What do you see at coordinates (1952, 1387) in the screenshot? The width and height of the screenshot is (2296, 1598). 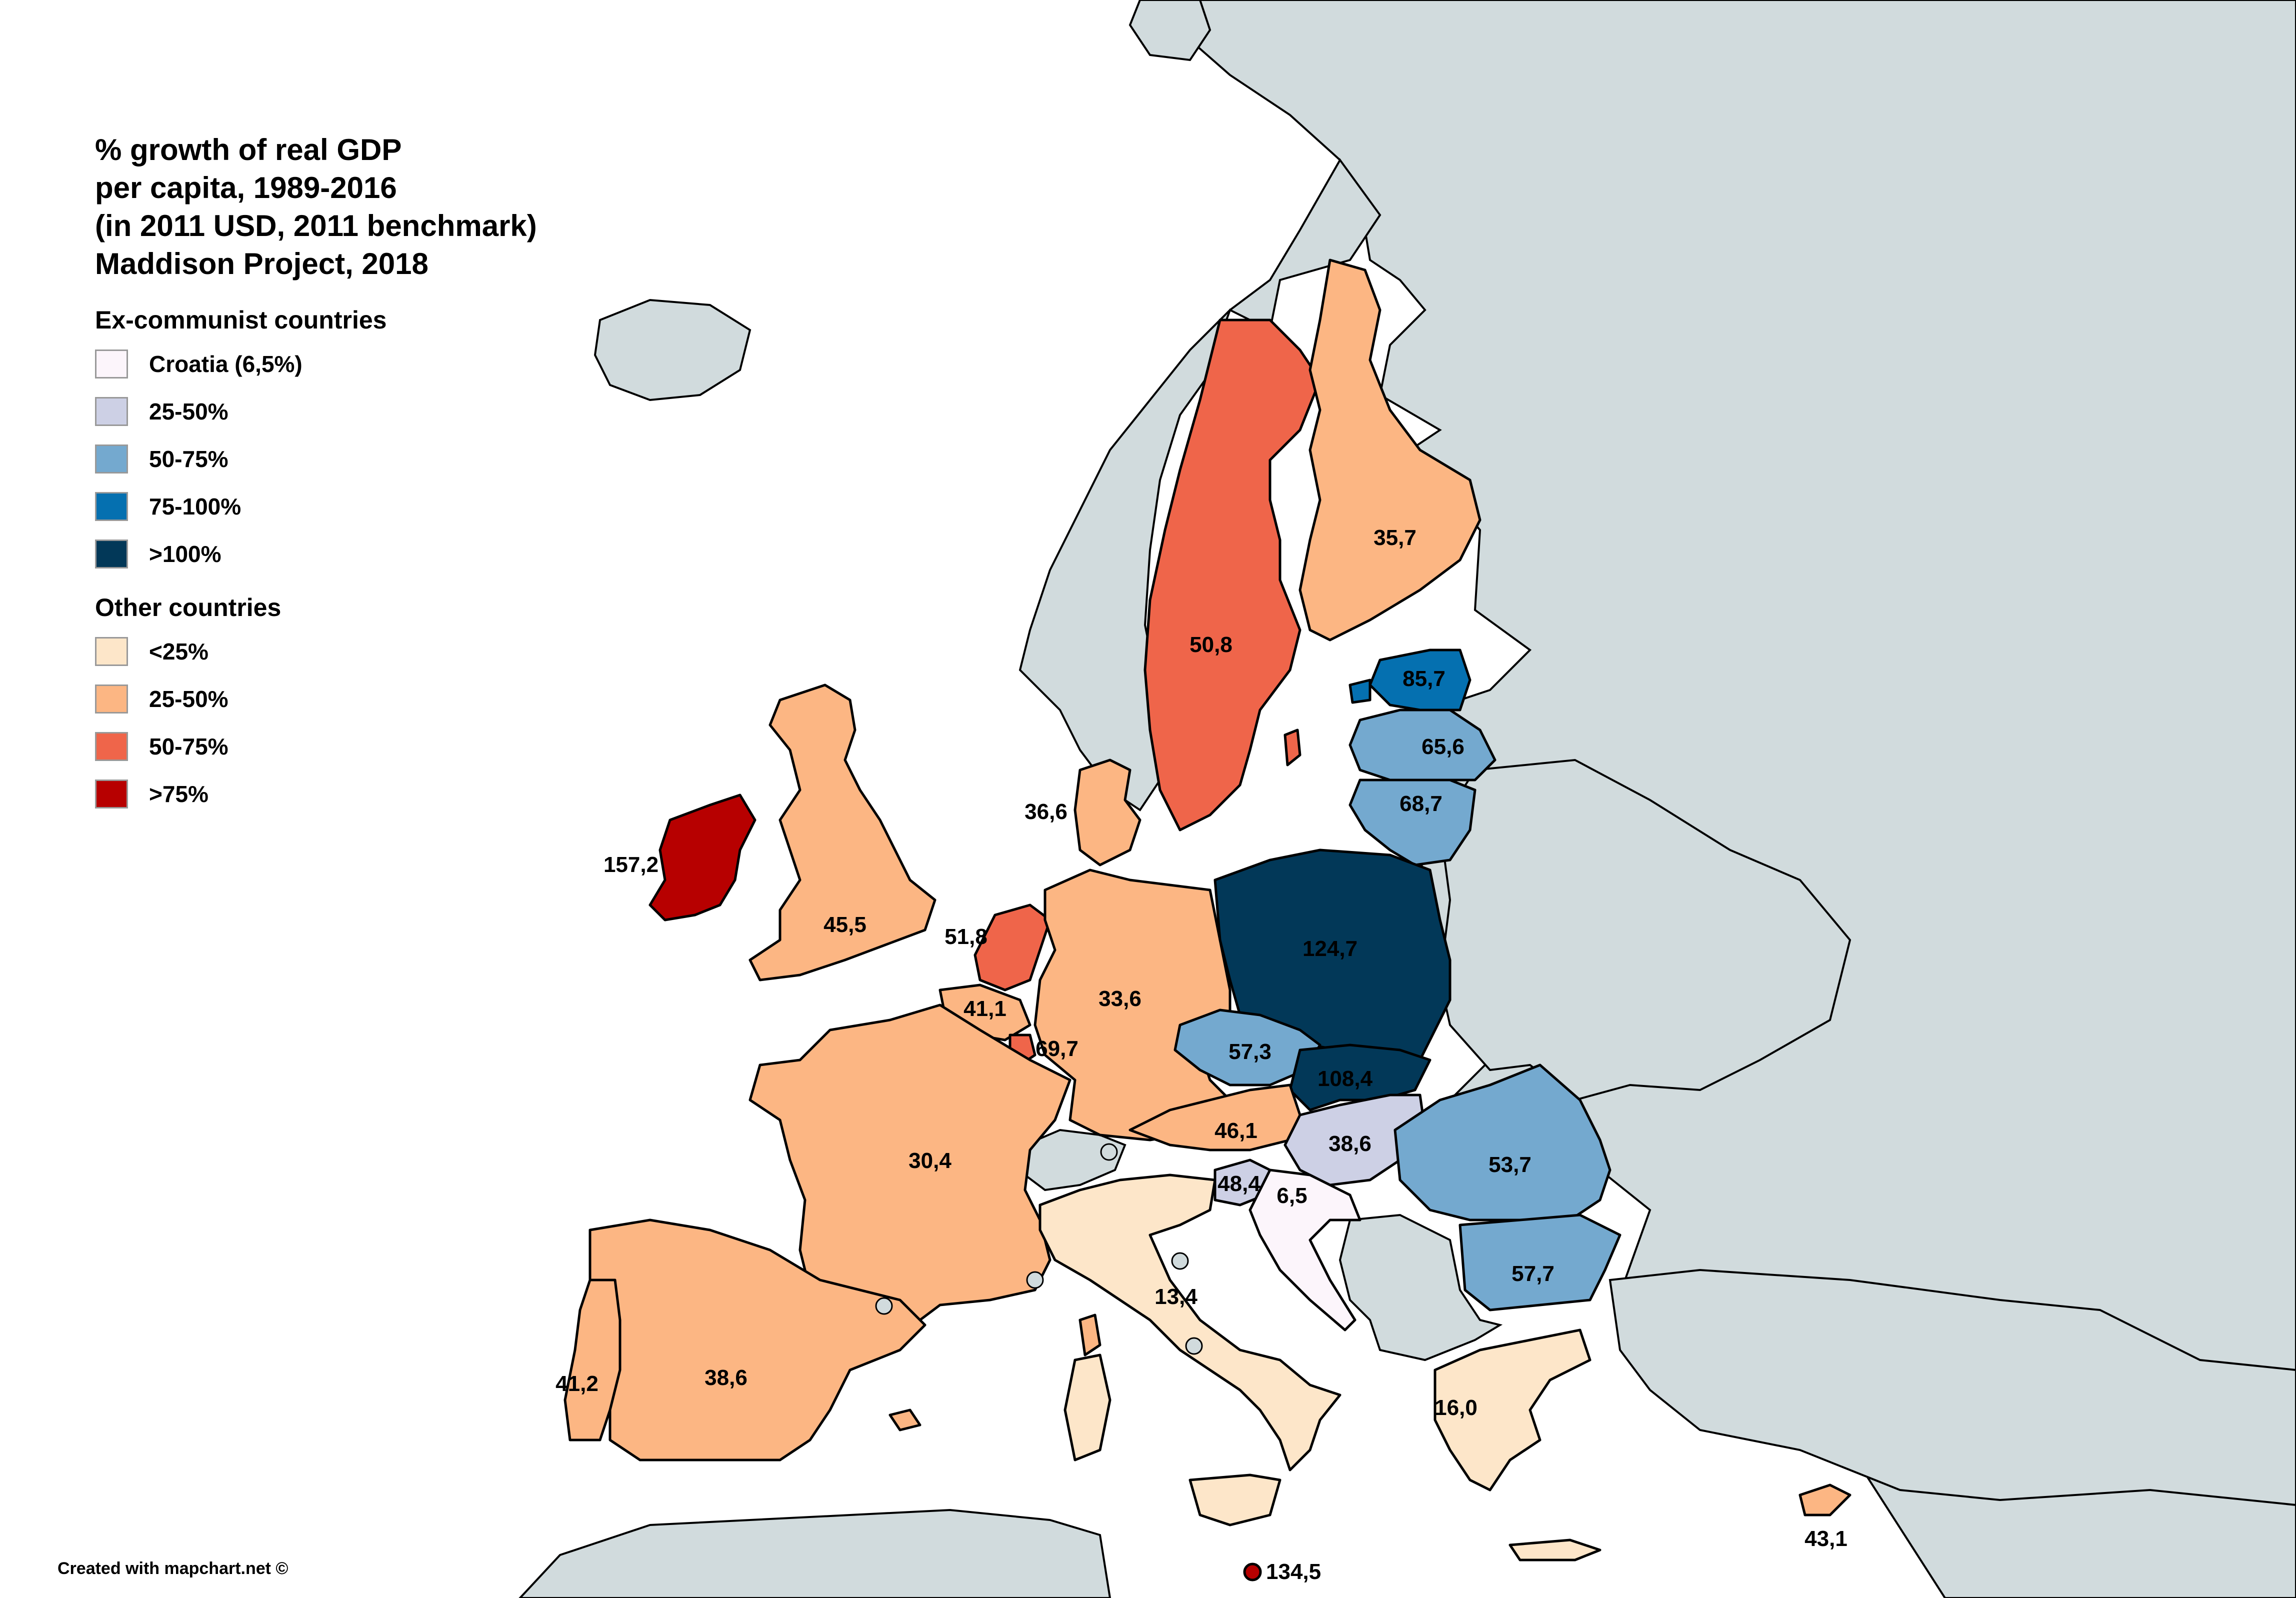 I see `turkey-land` at bounding box center [1952, 1387].